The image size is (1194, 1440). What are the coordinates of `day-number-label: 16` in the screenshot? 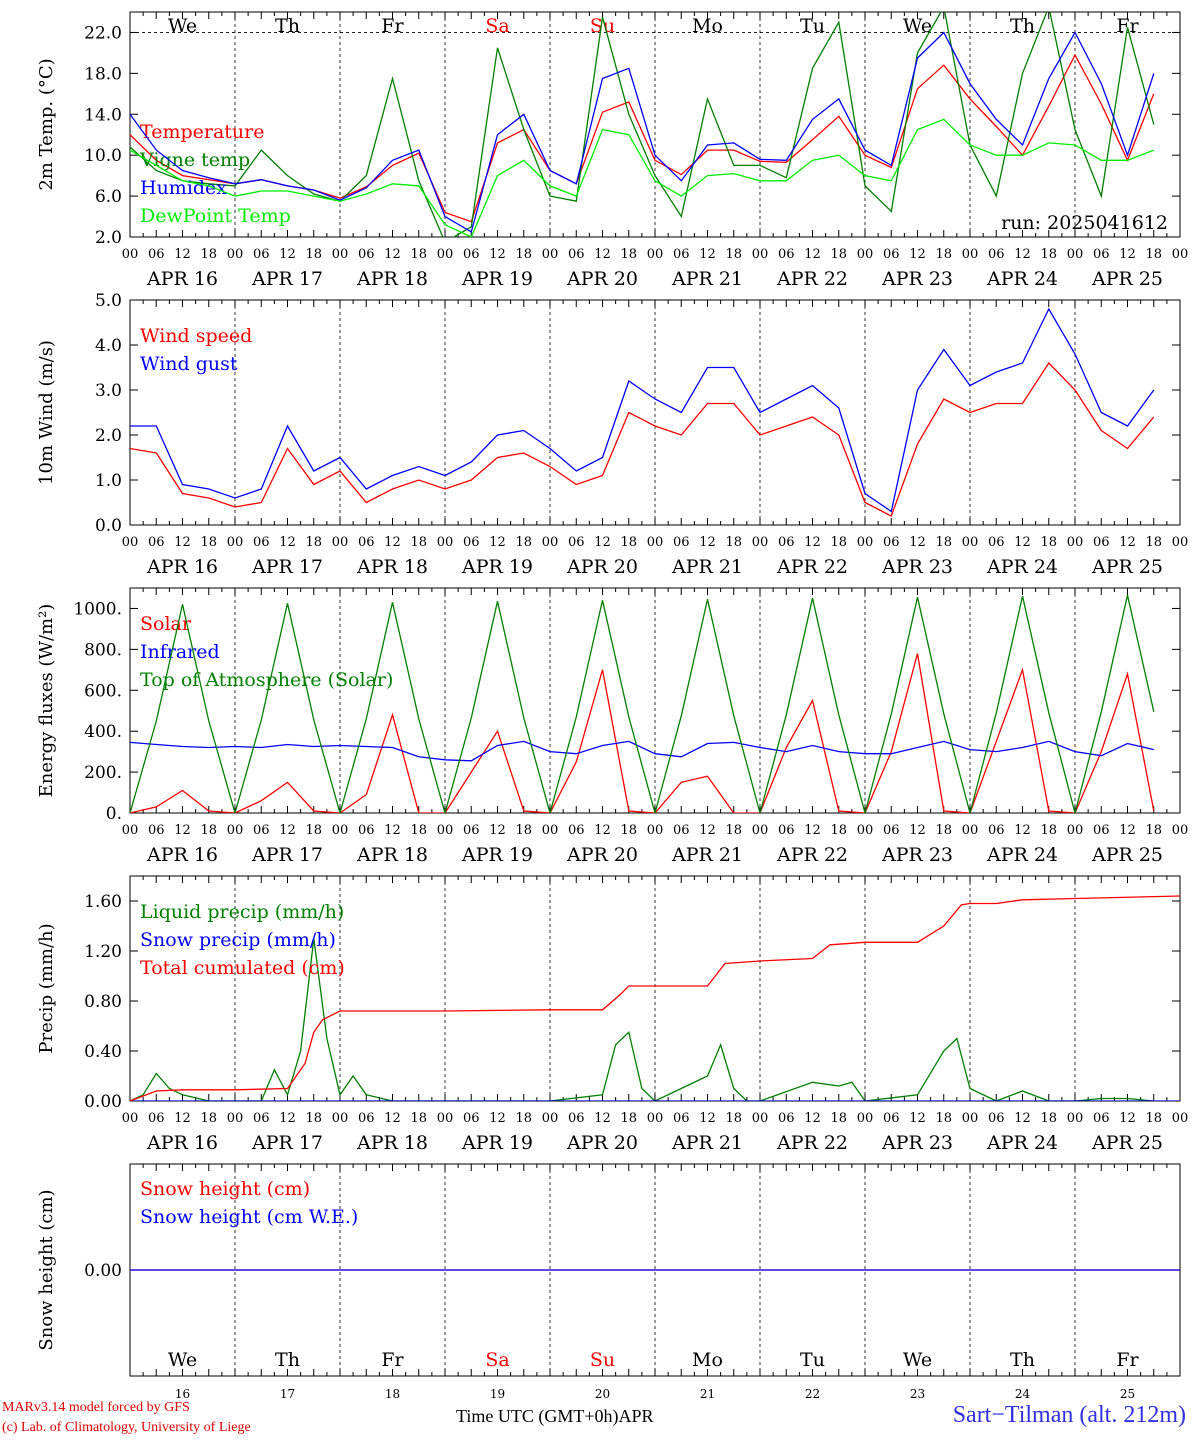 It's located at (182, 1393).